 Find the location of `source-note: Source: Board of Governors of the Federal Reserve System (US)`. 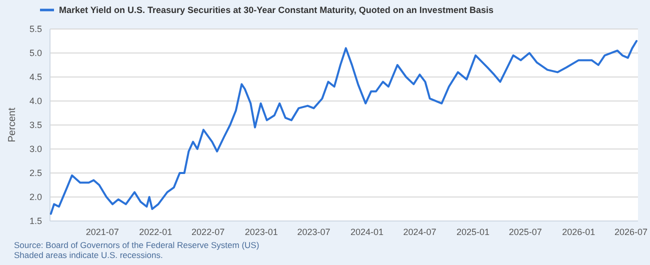

source-note: Source: Board of Governors of the Federal Reserve System (US) is located at coordinates (137, 245).